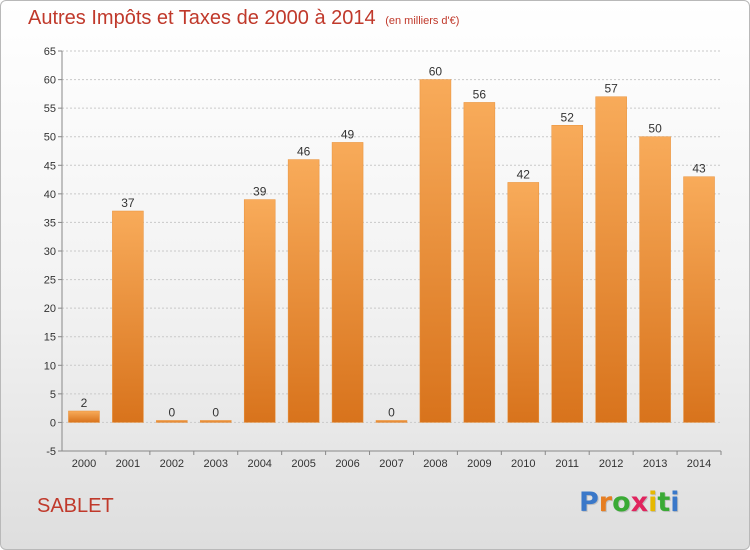 The height and width of the screenshot is (550, 750). I want to click on bar-2013, so click(655, 279).